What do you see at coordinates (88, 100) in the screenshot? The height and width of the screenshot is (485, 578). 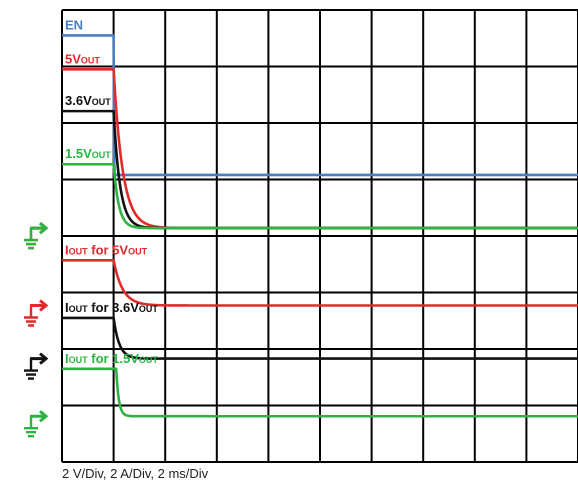 I see `trace-label-2: 3.6VOUT` at bounding box center [88, 100].